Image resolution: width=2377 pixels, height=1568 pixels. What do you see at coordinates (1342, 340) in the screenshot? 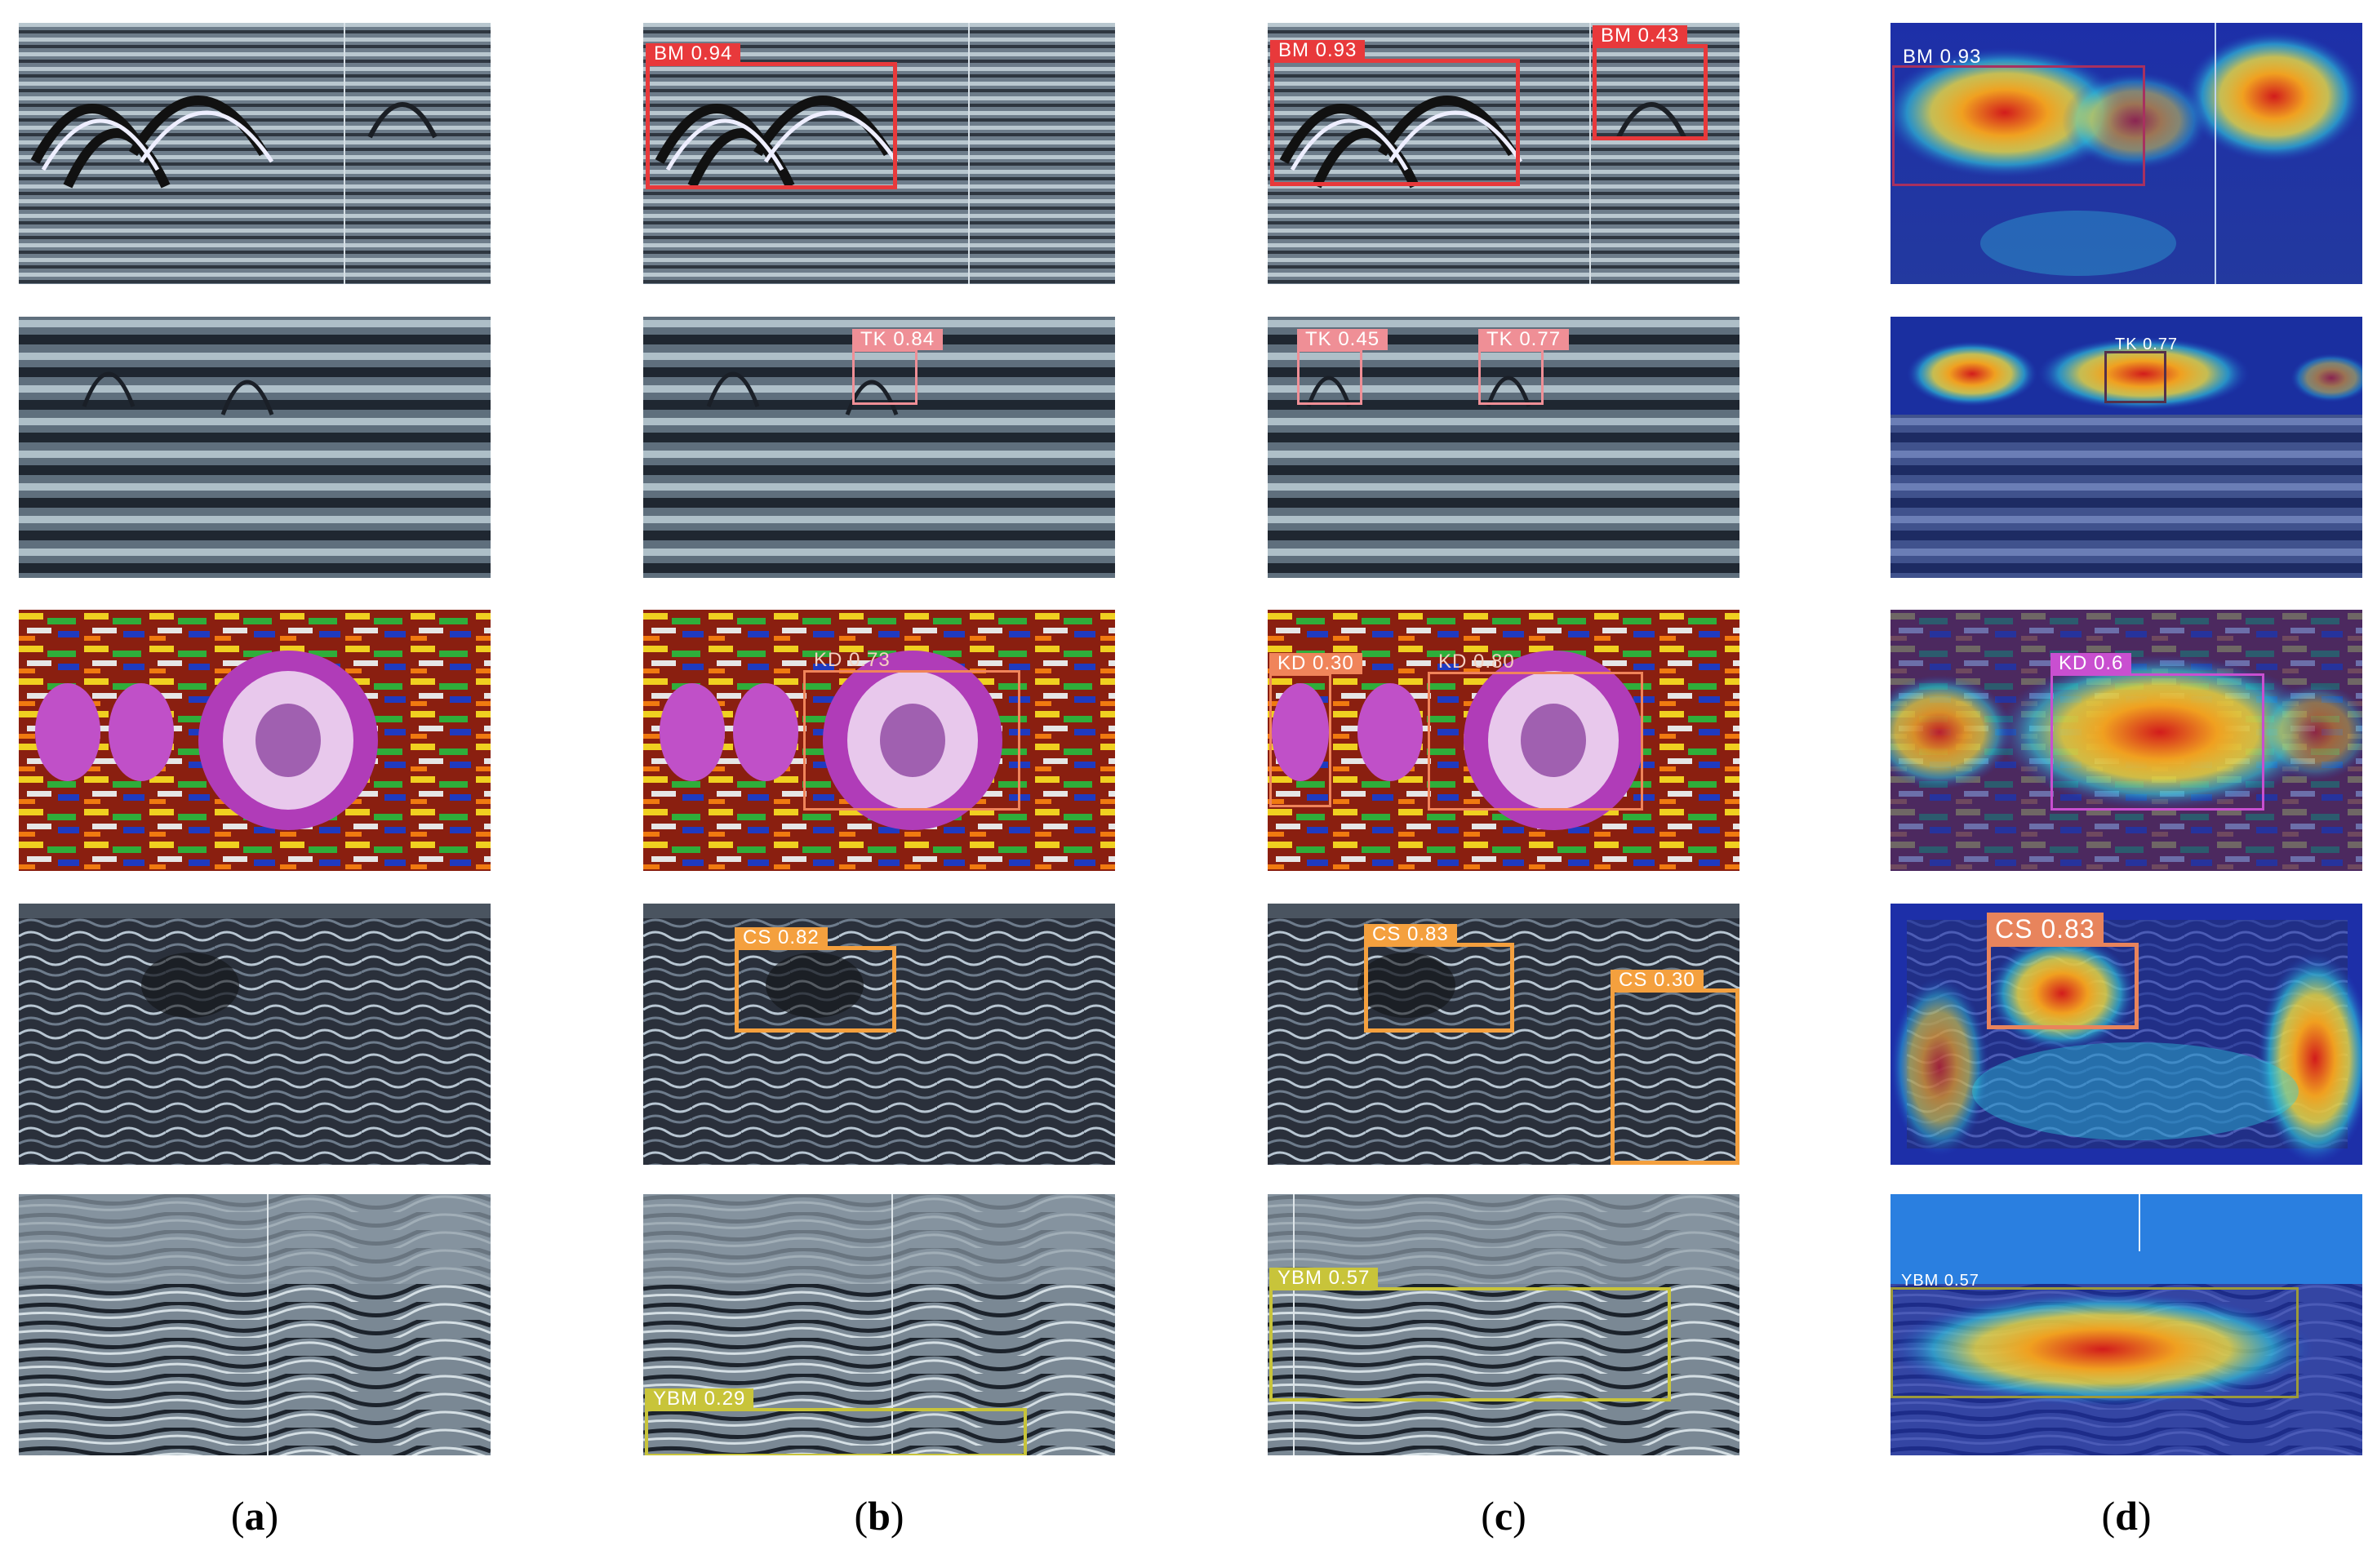
I see `detection-label: TK 0.45` at bounding box center [1342, 340].